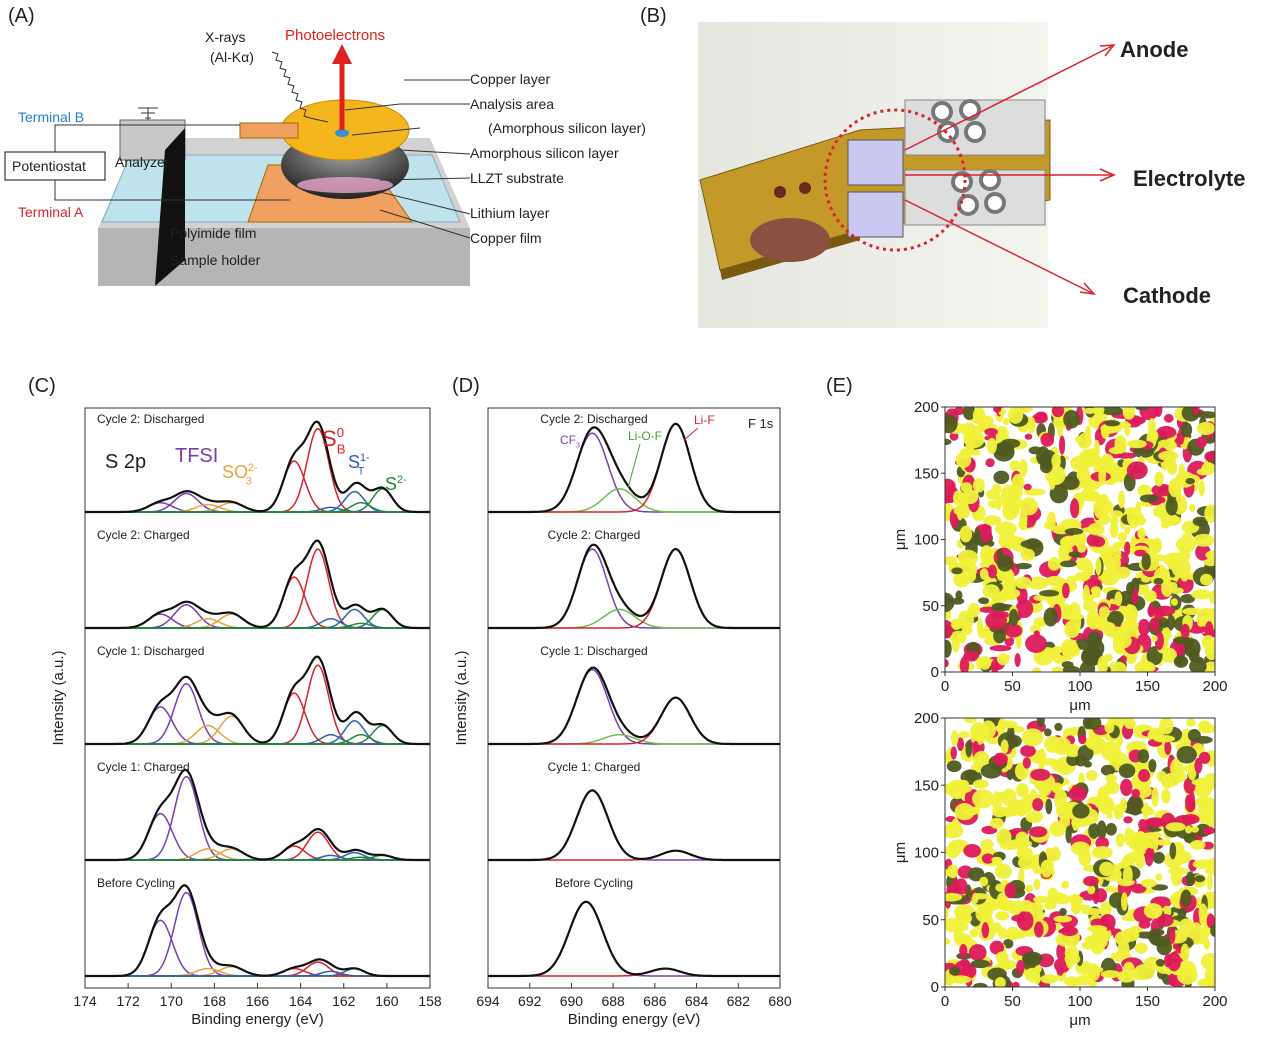 The image size is (1280, 1040). Describe the element at coordinates (697, 1001) in the screenshot. I see `x-tick-label: 684` at that location.